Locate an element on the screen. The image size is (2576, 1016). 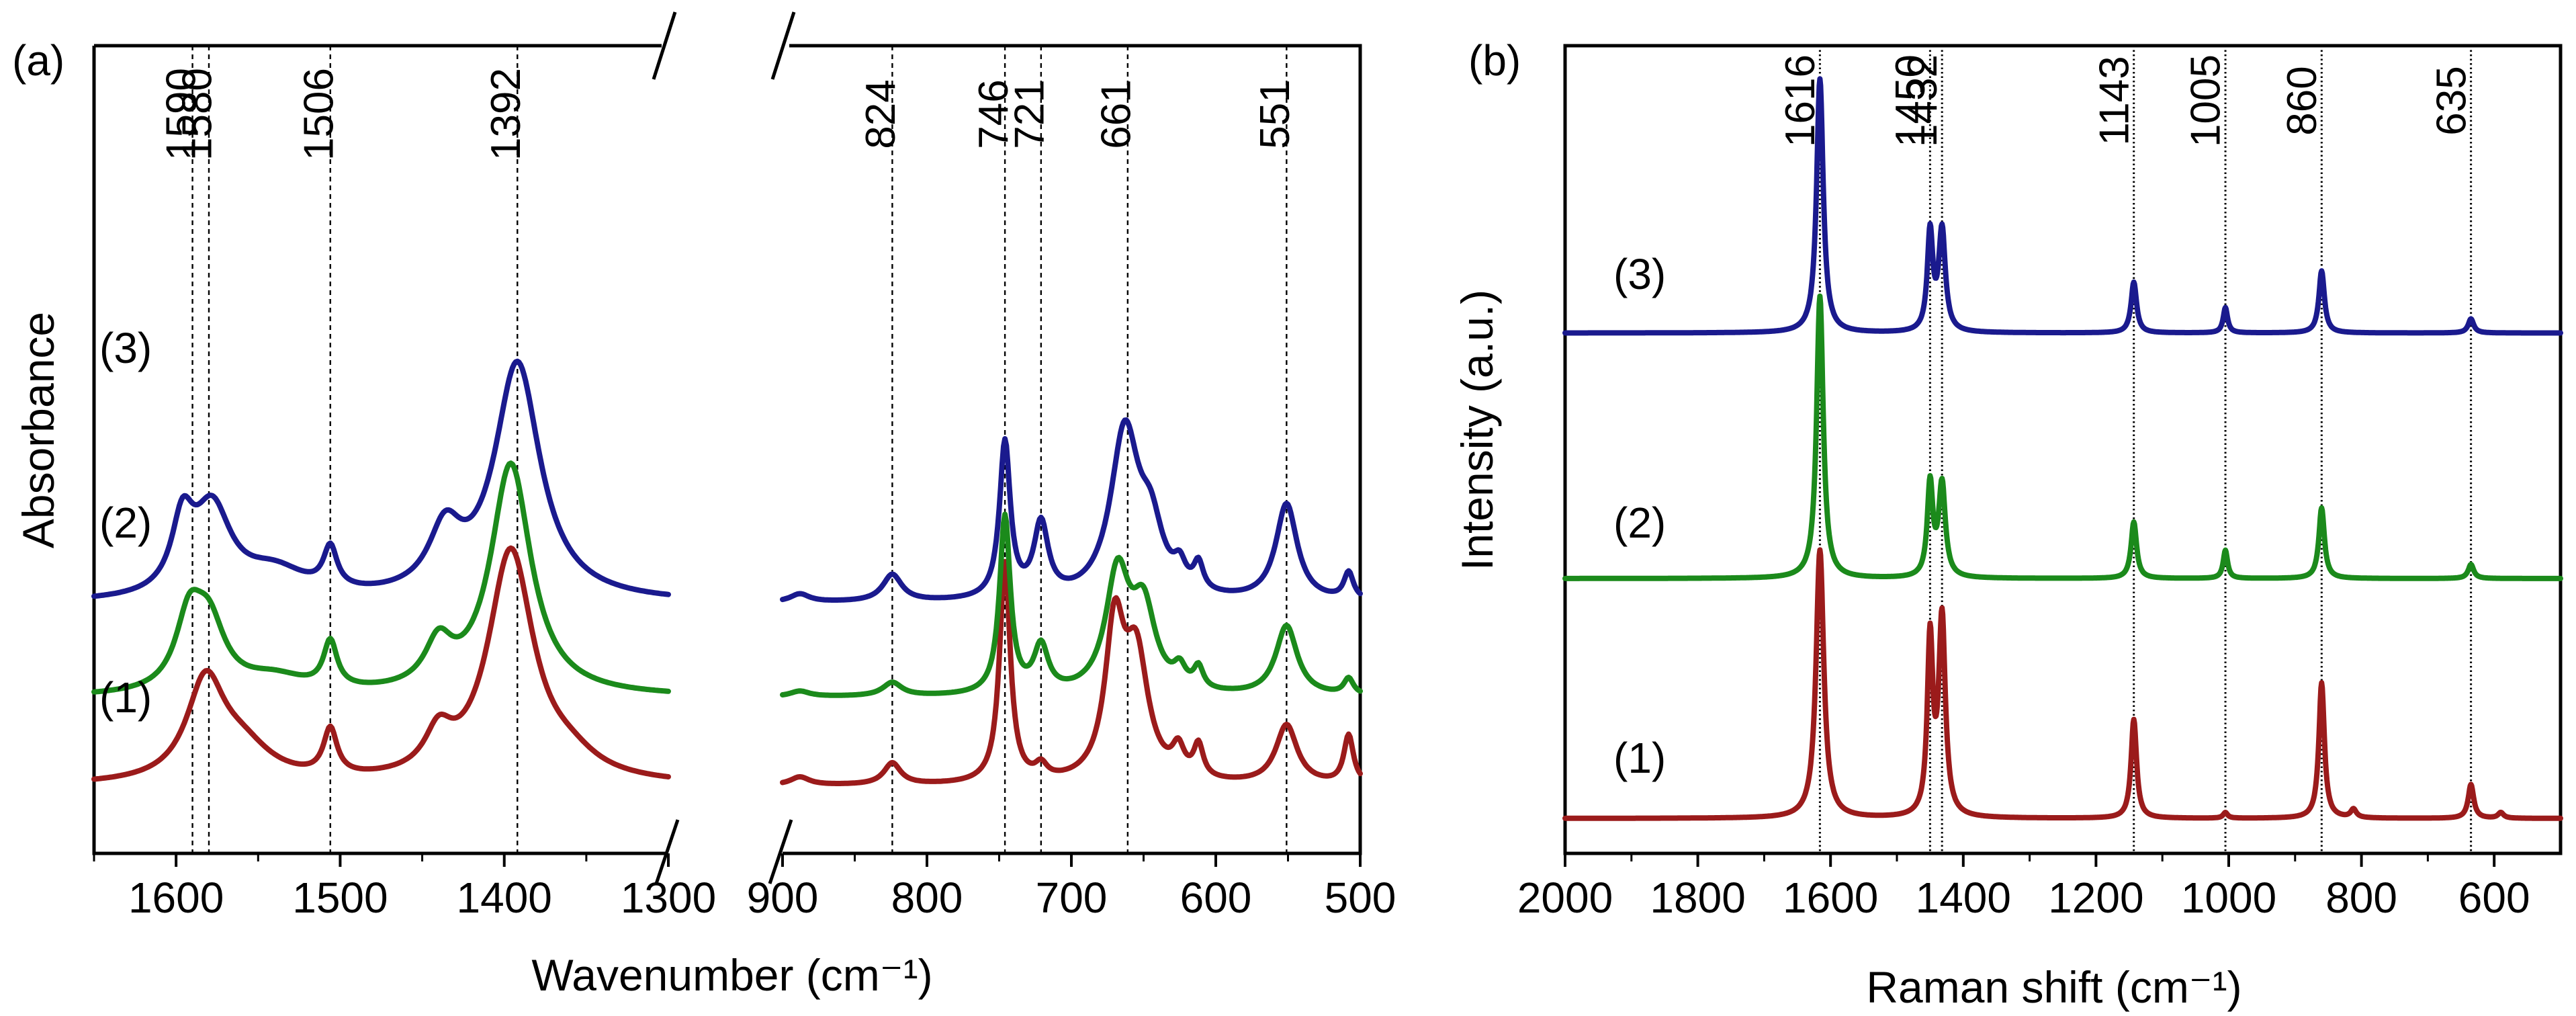
peak-label-551: 551 is located at coordinates (1275, 114).